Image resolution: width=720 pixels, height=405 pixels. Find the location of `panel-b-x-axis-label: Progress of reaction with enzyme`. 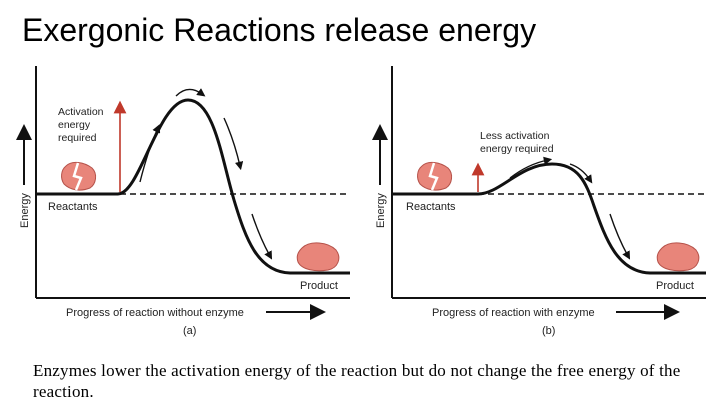

panel-b-x-axis-label: Progress of reaction with enzyme is located at coordinates (513, 313).